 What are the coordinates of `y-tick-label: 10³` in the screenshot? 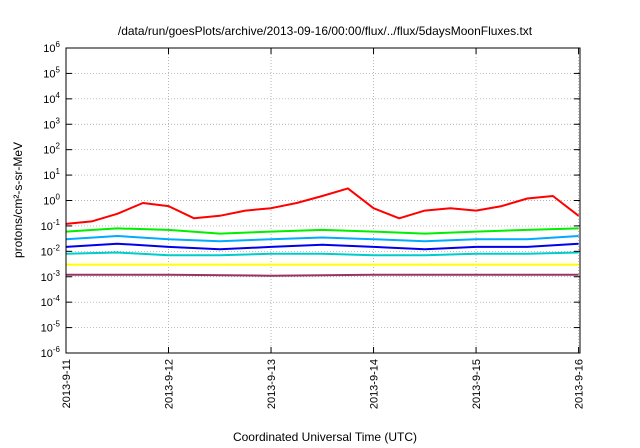 It's located at (51, 123).